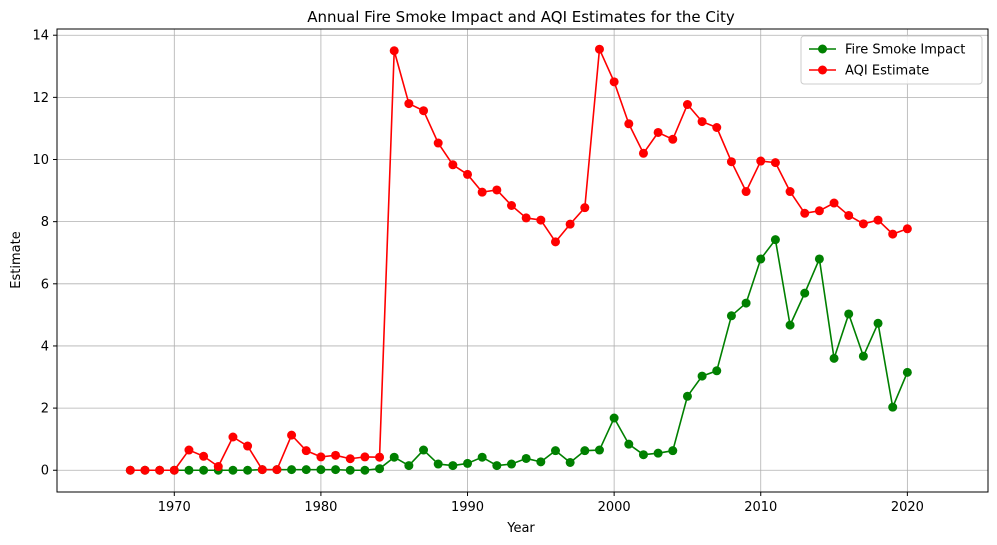  Describe the element at coordinates (45, 222) in the screenshot. I see `y-tick-label: 8` at that location.